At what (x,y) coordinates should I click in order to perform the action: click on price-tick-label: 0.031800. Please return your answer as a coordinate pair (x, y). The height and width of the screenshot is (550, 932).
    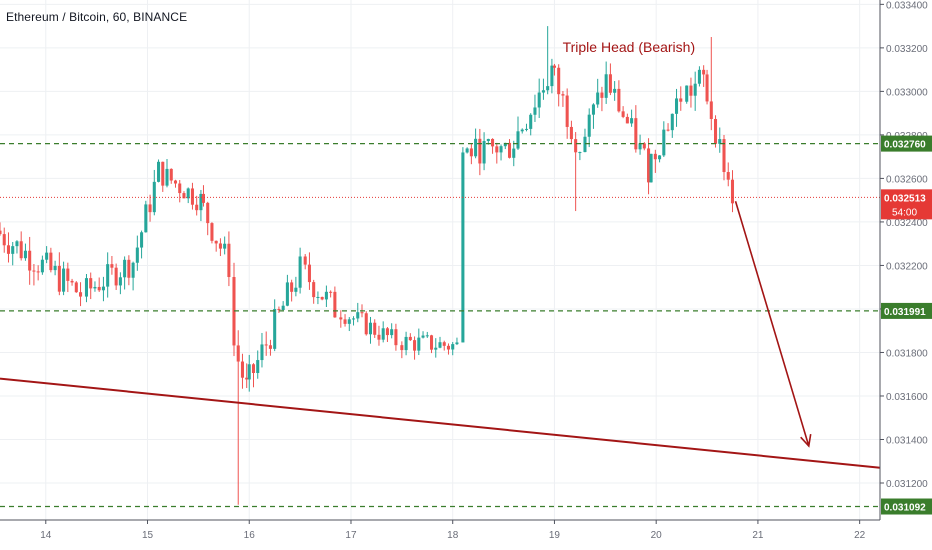
    Looking at the image, I should click on (907, 353).